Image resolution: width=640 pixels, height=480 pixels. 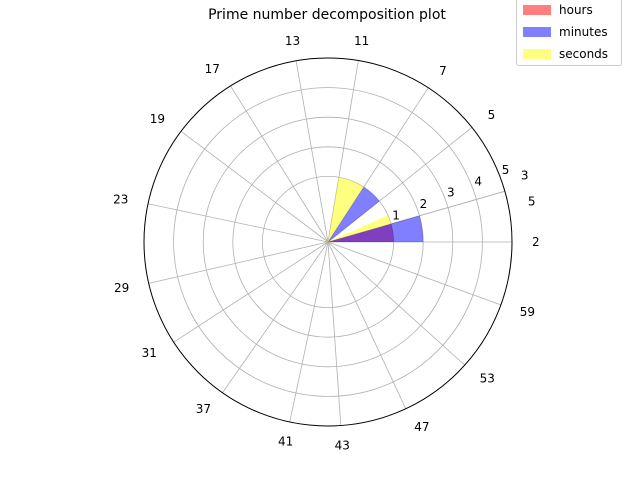 I want to click on angular-tick-label: 3, so click(x=525, y=176).